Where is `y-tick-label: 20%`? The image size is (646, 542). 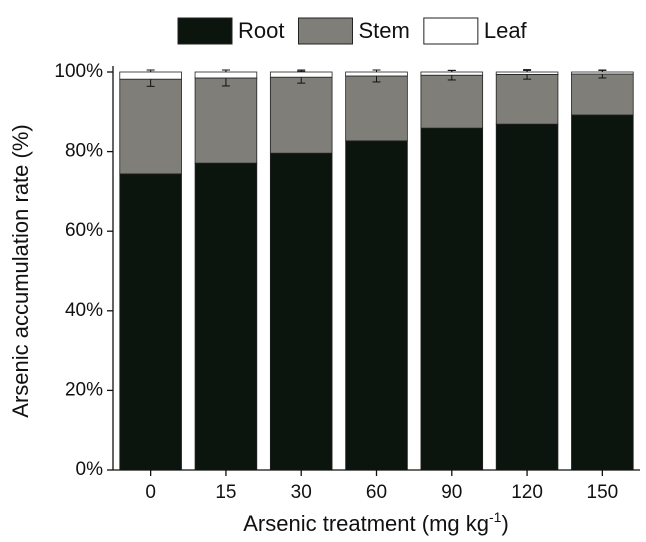 y-tick-label: 20% is located at coordinates (84, 389).